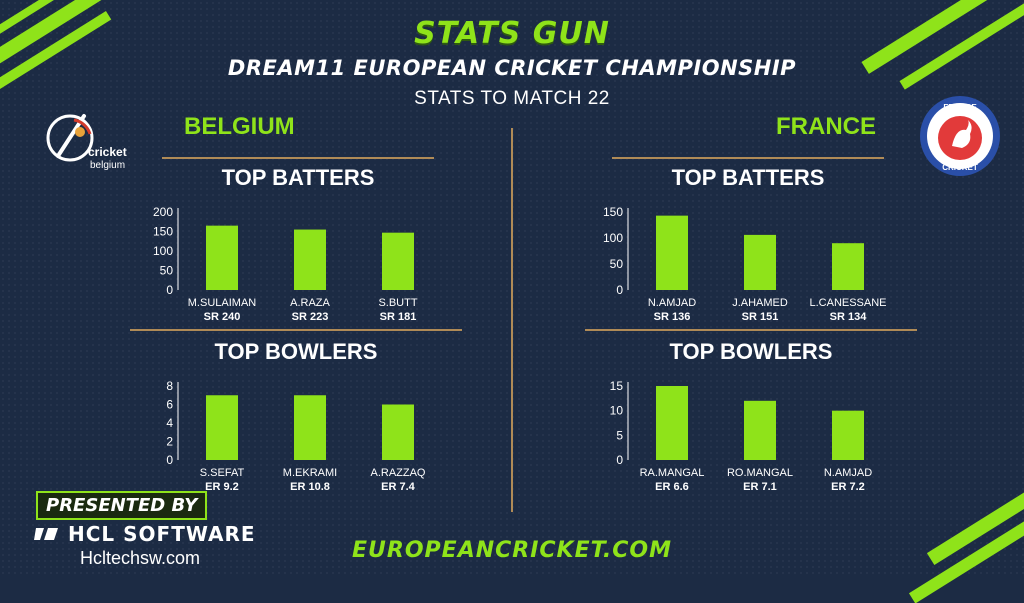  What do you see at coordinates (672, 487) in the screenshot?
I see `sublabel: ER 6.6` at bounding box center [672, 487].